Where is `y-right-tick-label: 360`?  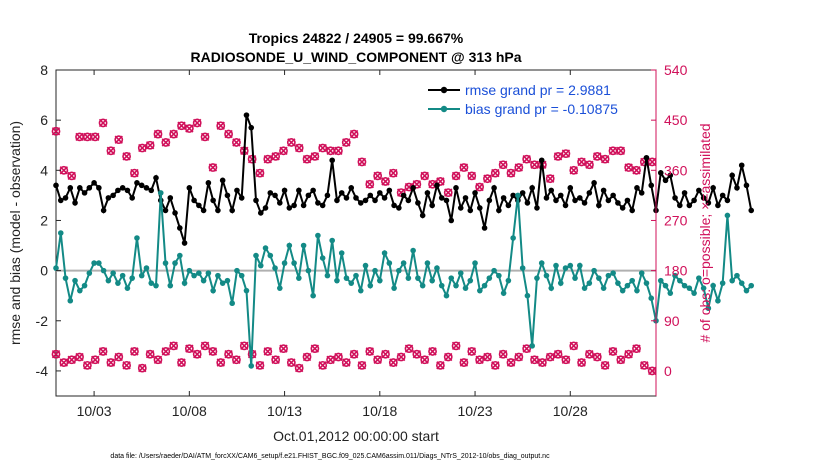
y-right-tick-label: 360 is located at coordinates (676, 170).